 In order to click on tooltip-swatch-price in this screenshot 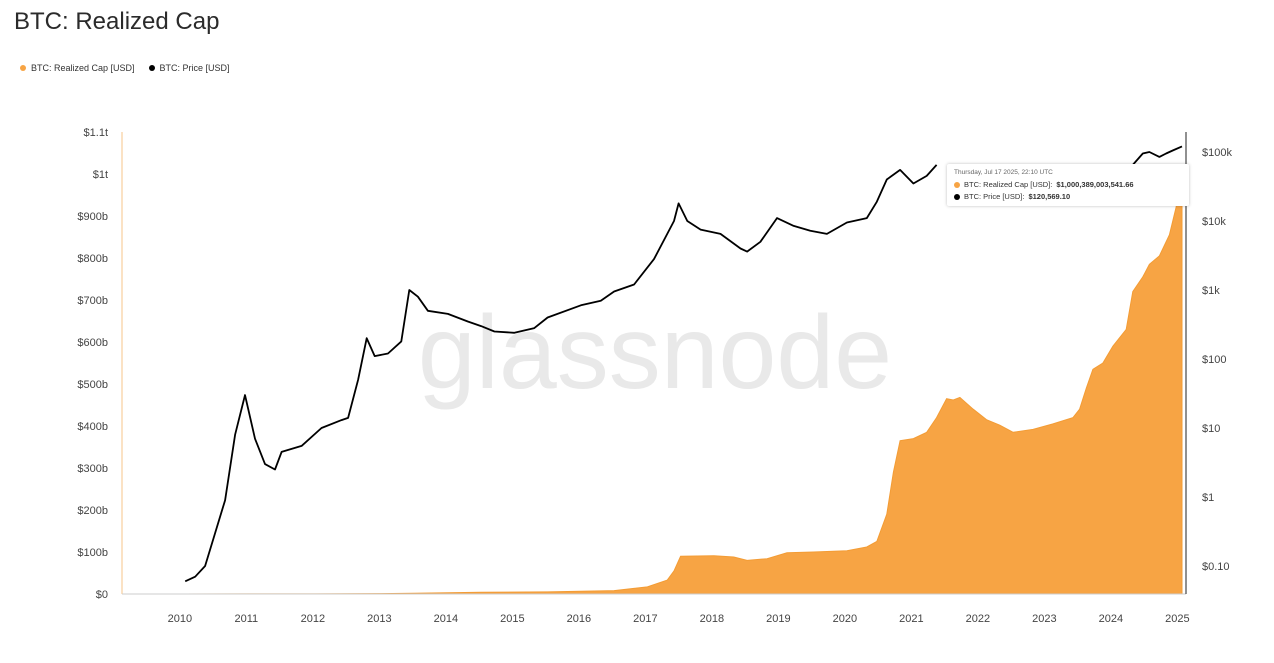, I will do `click(957, 196)`.